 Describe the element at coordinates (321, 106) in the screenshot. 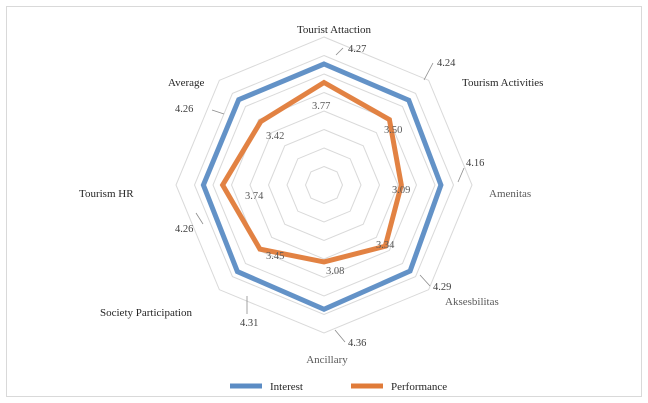

I see `performance-value-label: 3.77` at that location.